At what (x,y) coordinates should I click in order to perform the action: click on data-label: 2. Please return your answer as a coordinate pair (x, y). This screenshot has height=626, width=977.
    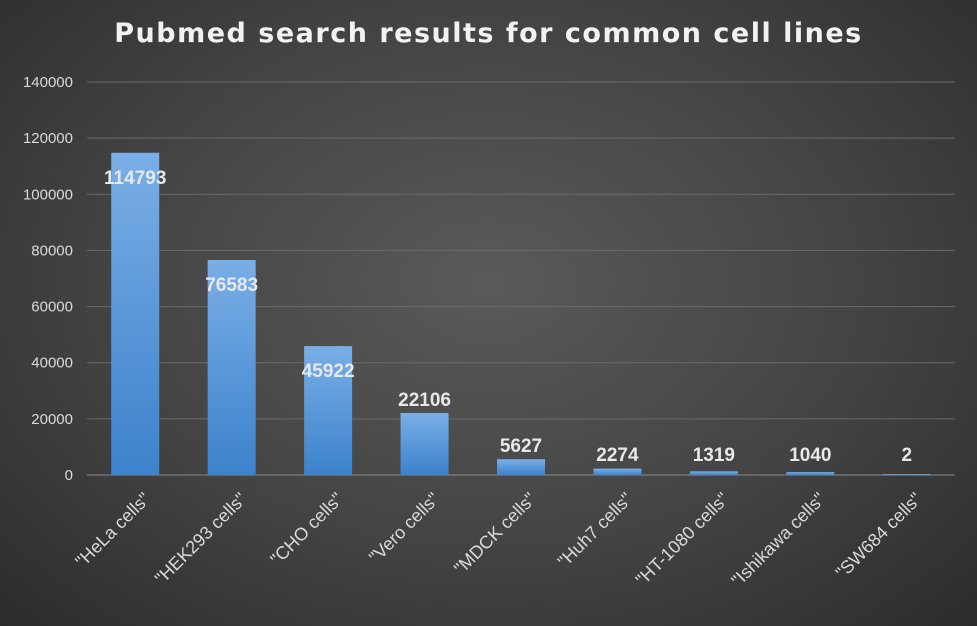
    Looking at the image, I should click on (906, 455).